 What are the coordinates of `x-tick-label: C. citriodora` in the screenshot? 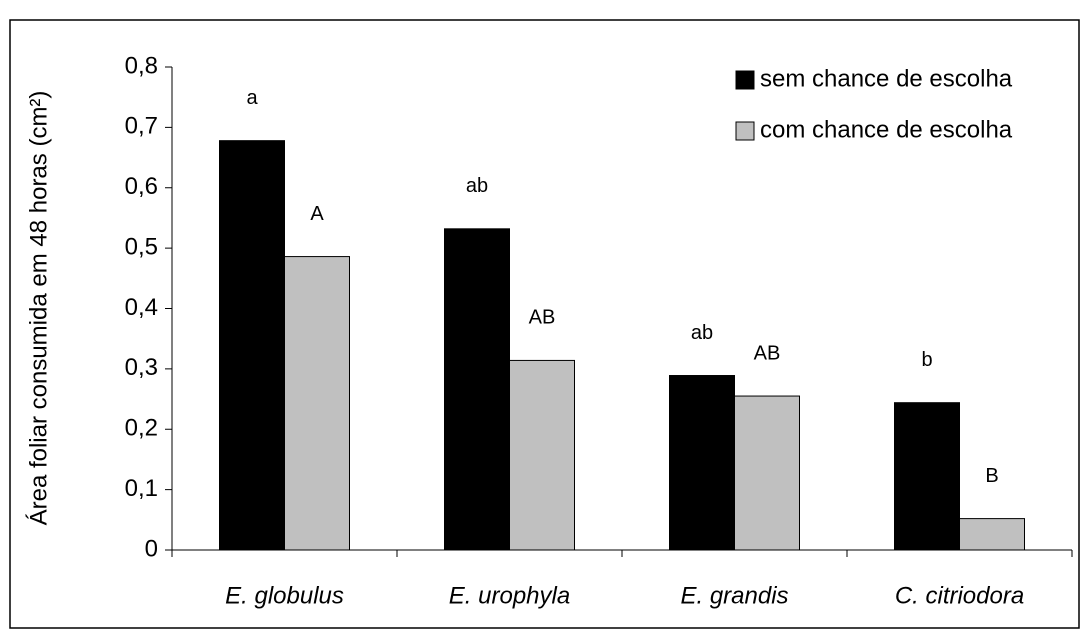 It's located at (959, 595).